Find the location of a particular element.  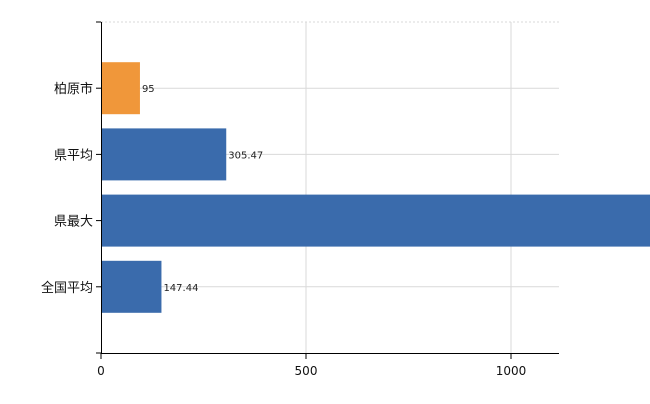

category-label: 柏原市 is located at coordinates (73, 89).